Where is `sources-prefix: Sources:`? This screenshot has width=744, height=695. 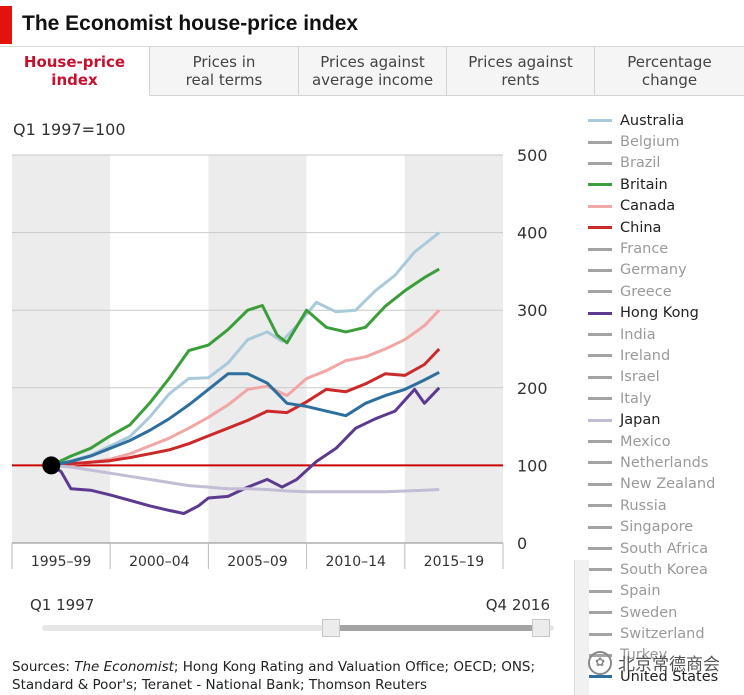 sources-prefix: Sources: is located at coordinates (43, 667).